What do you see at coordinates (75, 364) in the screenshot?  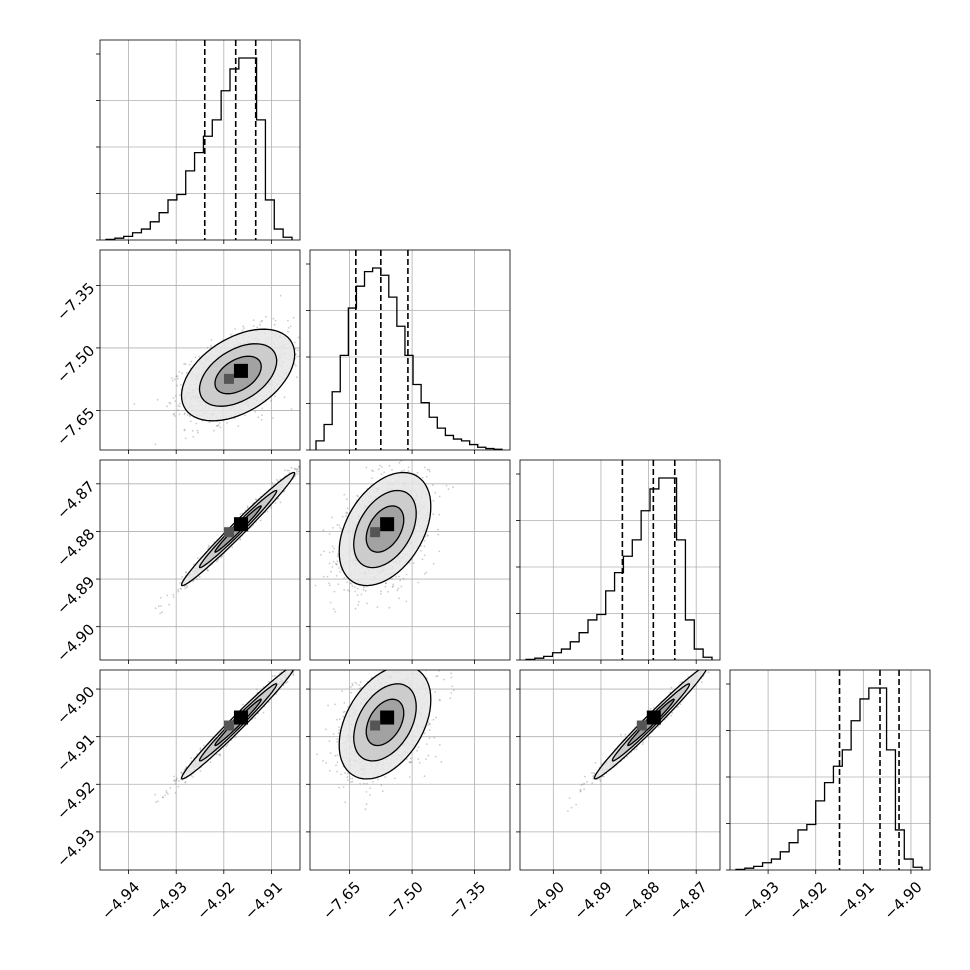 I see `y-tick-label: −7.50` at bounding box center [75, 364].